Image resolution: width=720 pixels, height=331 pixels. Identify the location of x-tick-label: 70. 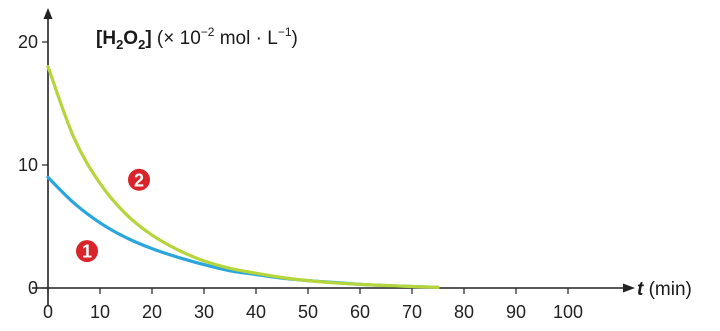
(412, 312).